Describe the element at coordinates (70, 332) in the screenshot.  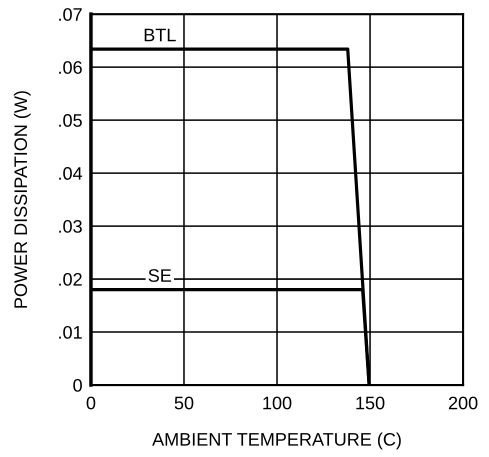
I see `y-tick-label: .01` at that location.